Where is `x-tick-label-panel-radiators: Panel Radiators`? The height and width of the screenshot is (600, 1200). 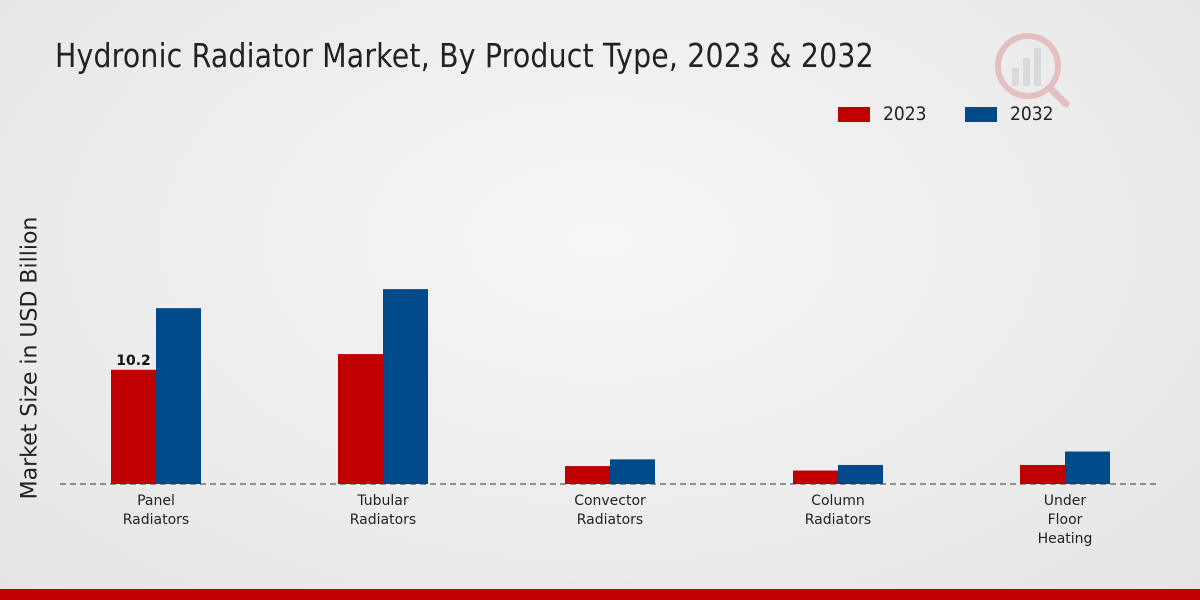 x-tick-label-panel-radiators: Panel Radiators is located at coordinates (156, 510).